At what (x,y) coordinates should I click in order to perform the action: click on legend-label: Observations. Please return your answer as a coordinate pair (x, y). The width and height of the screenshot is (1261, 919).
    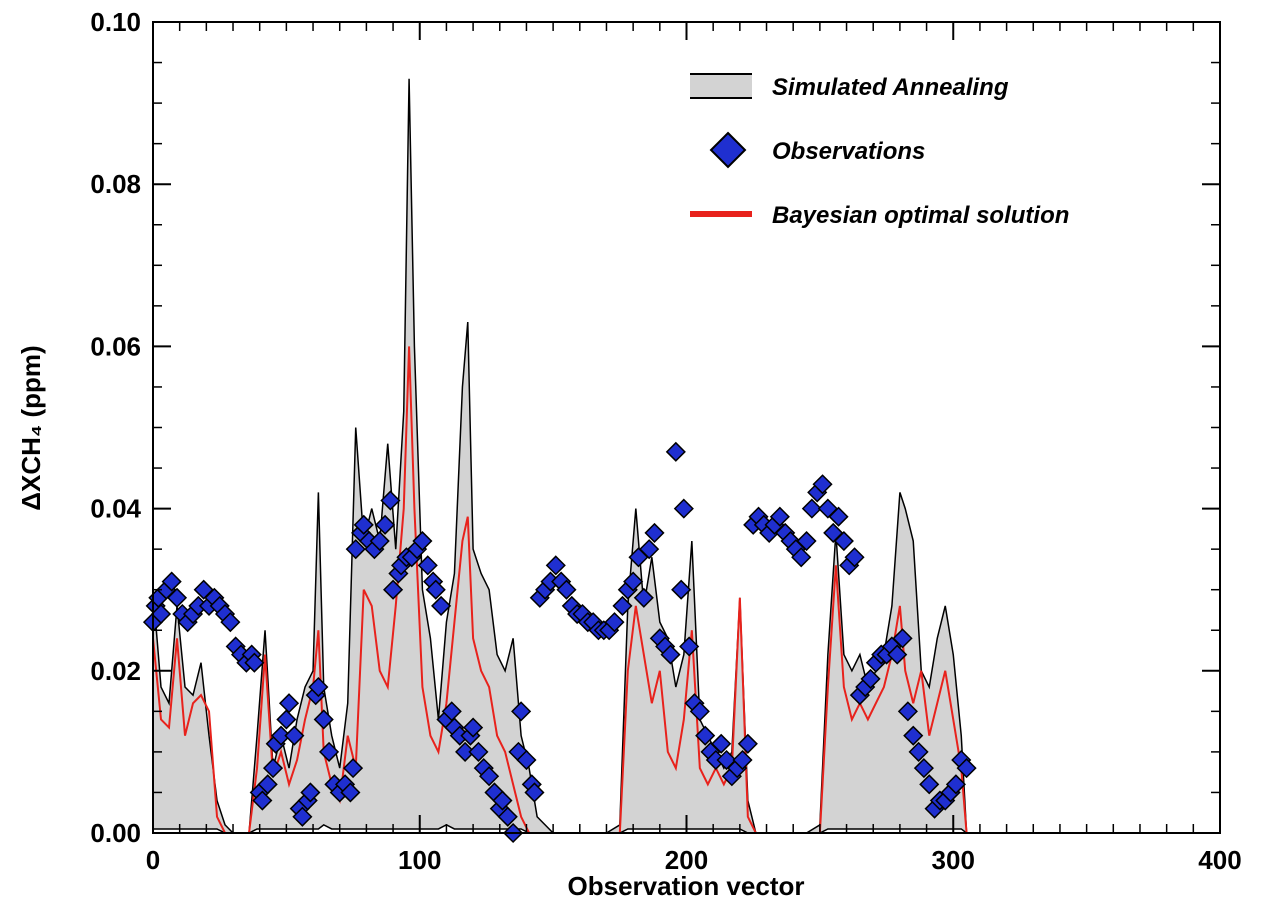
    Looking at the image, I should click on (848, 151).